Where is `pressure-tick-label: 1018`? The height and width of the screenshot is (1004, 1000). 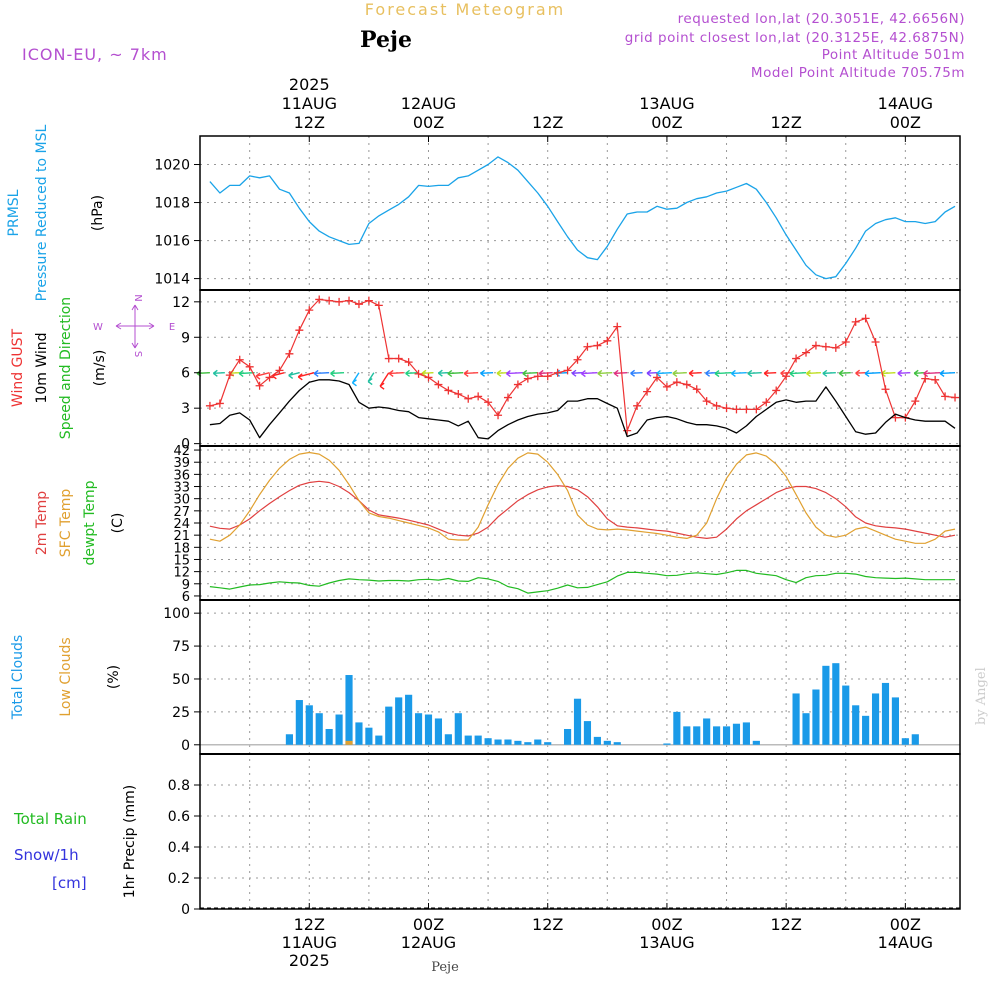
pressure-tick-label: 1018 is located at coordinates (172, 204).